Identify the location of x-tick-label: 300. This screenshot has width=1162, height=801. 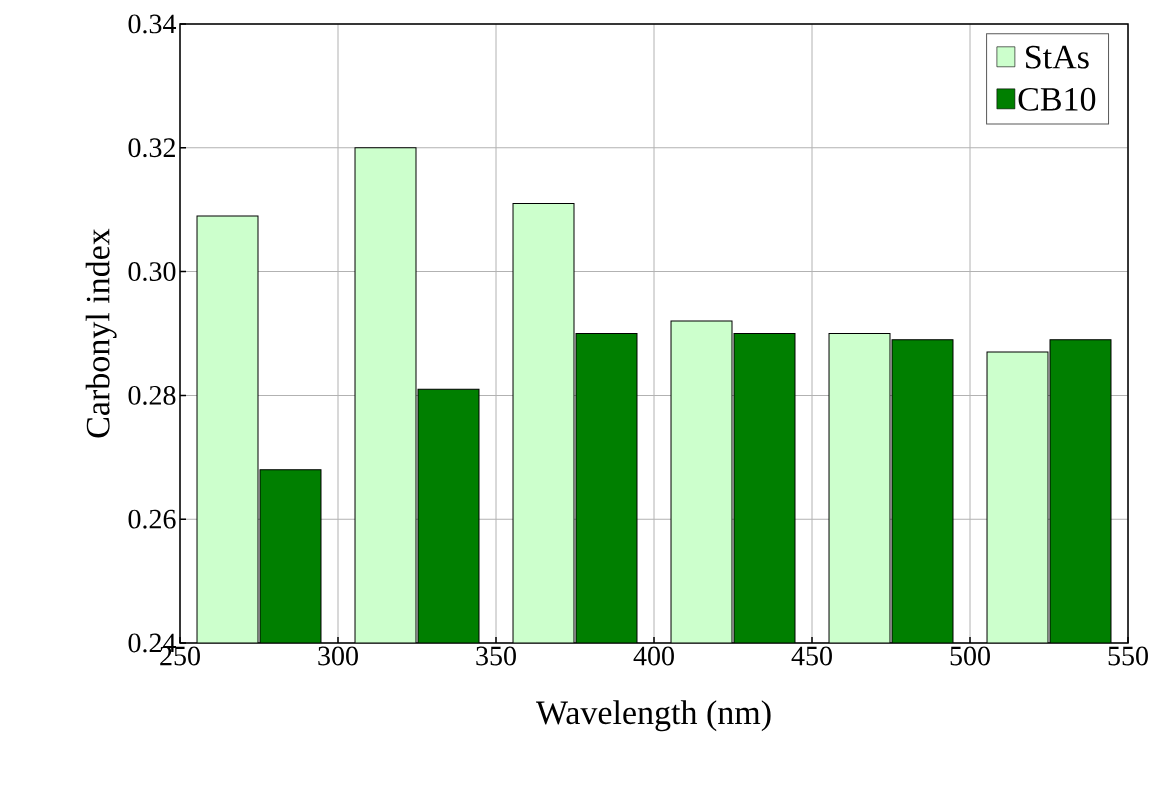
(338, 656).